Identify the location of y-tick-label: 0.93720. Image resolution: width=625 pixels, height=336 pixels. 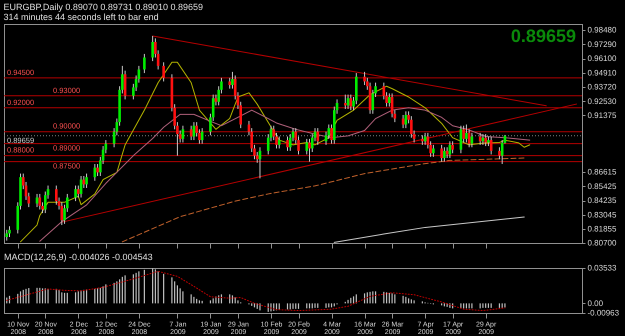
(602, 87).